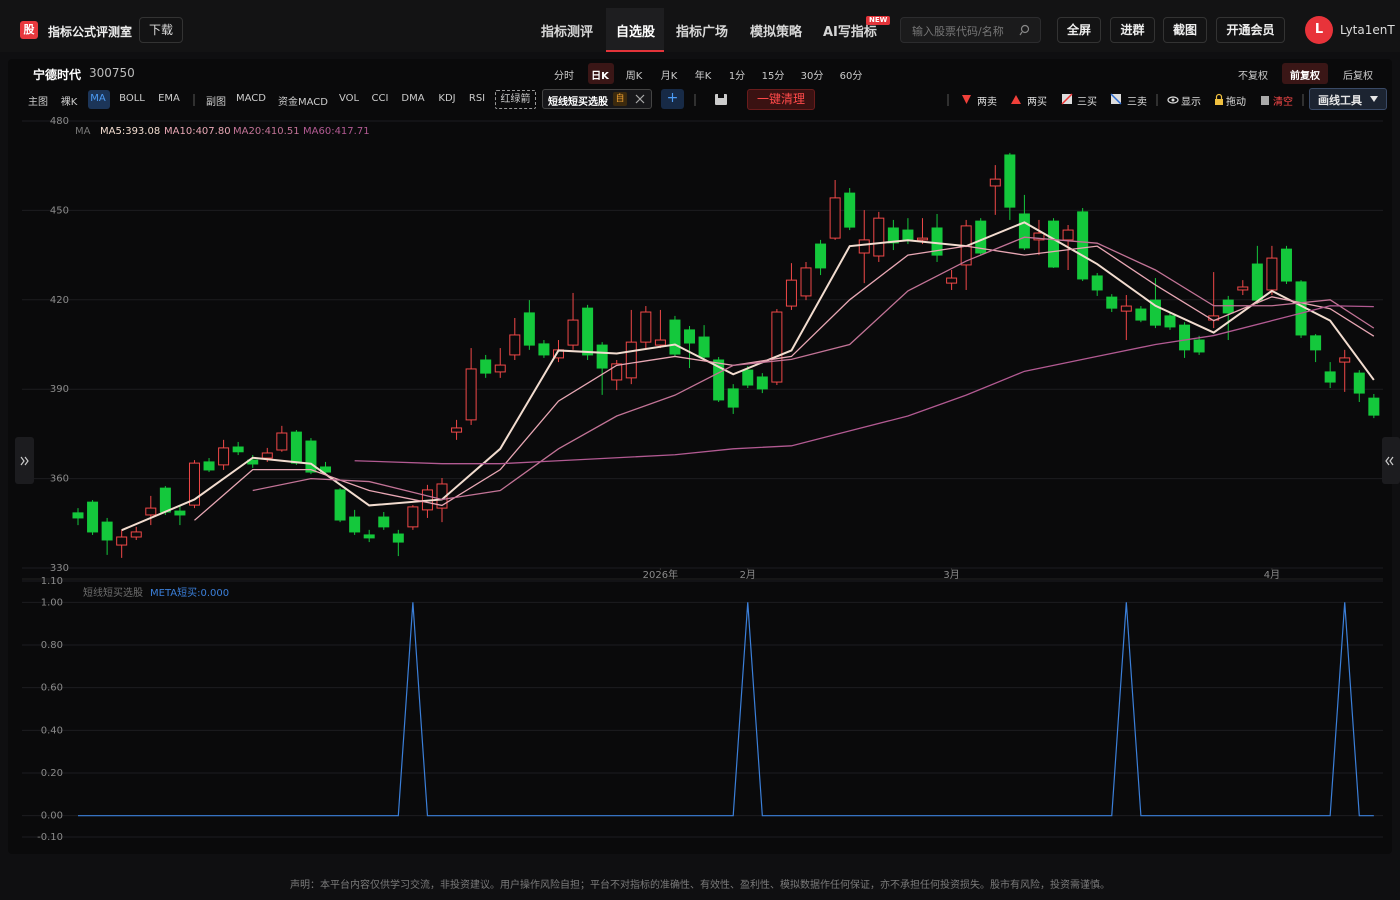  Describe the element at coordinates (1079, 30) in the screenshot. I see `header-button: 全屏` at that location.